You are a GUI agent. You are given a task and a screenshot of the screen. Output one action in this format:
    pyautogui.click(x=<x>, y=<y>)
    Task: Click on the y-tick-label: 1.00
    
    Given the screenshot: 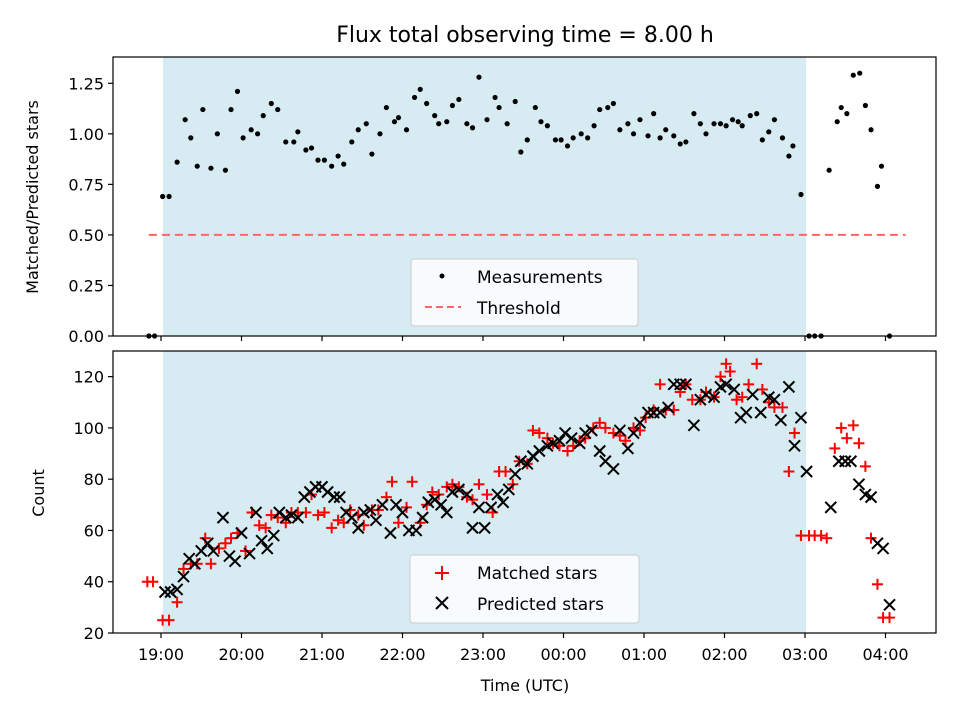 What is the action you would take?
    pyautogui.click(x=86, y=134)
    